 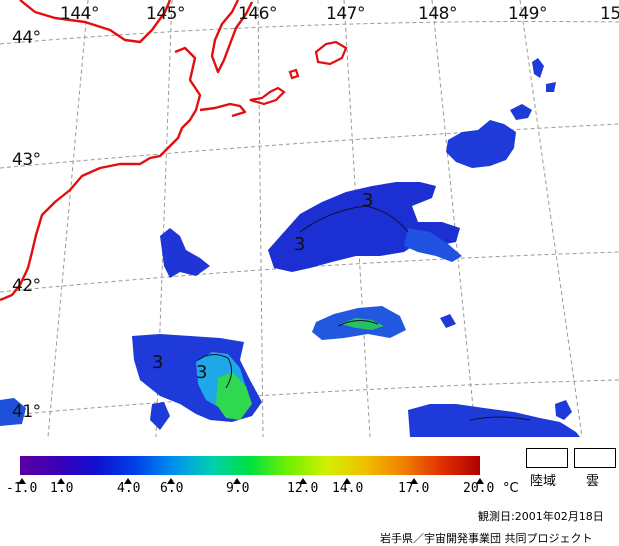 What do you see at coordinates (165, 14) in the screenshot?
I see `lon-label-145: 145°` at bounding box center [165, 14].